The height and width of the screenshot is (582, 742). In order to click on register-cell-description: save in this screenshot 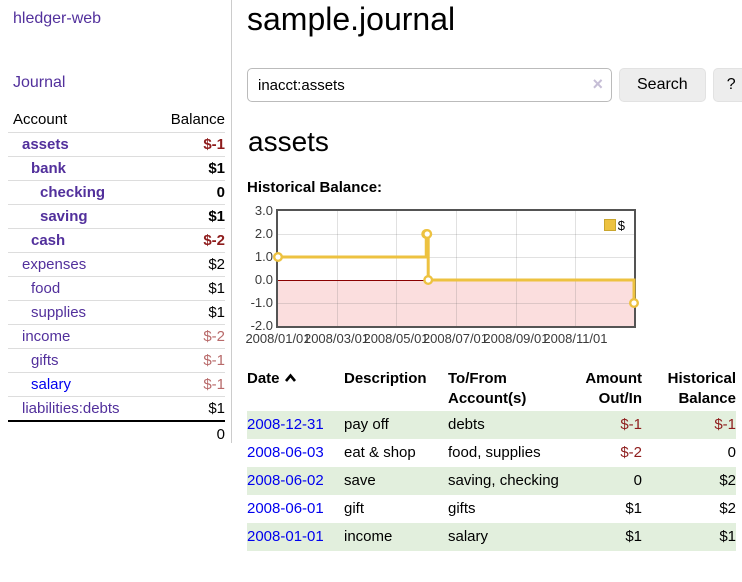, I will do `click(360, 480)`.